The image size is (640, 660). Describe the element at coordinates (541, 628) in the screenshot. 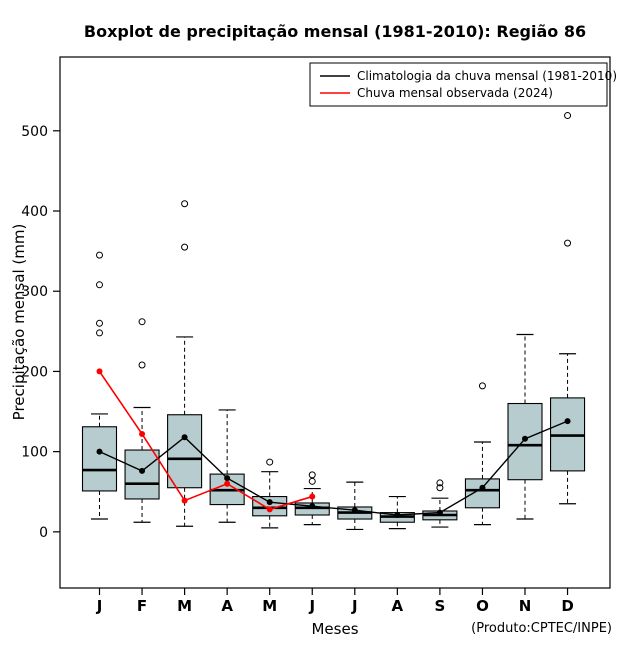

I see `chart-footnote: (Produto:CPTEC/INPE)` at that location.